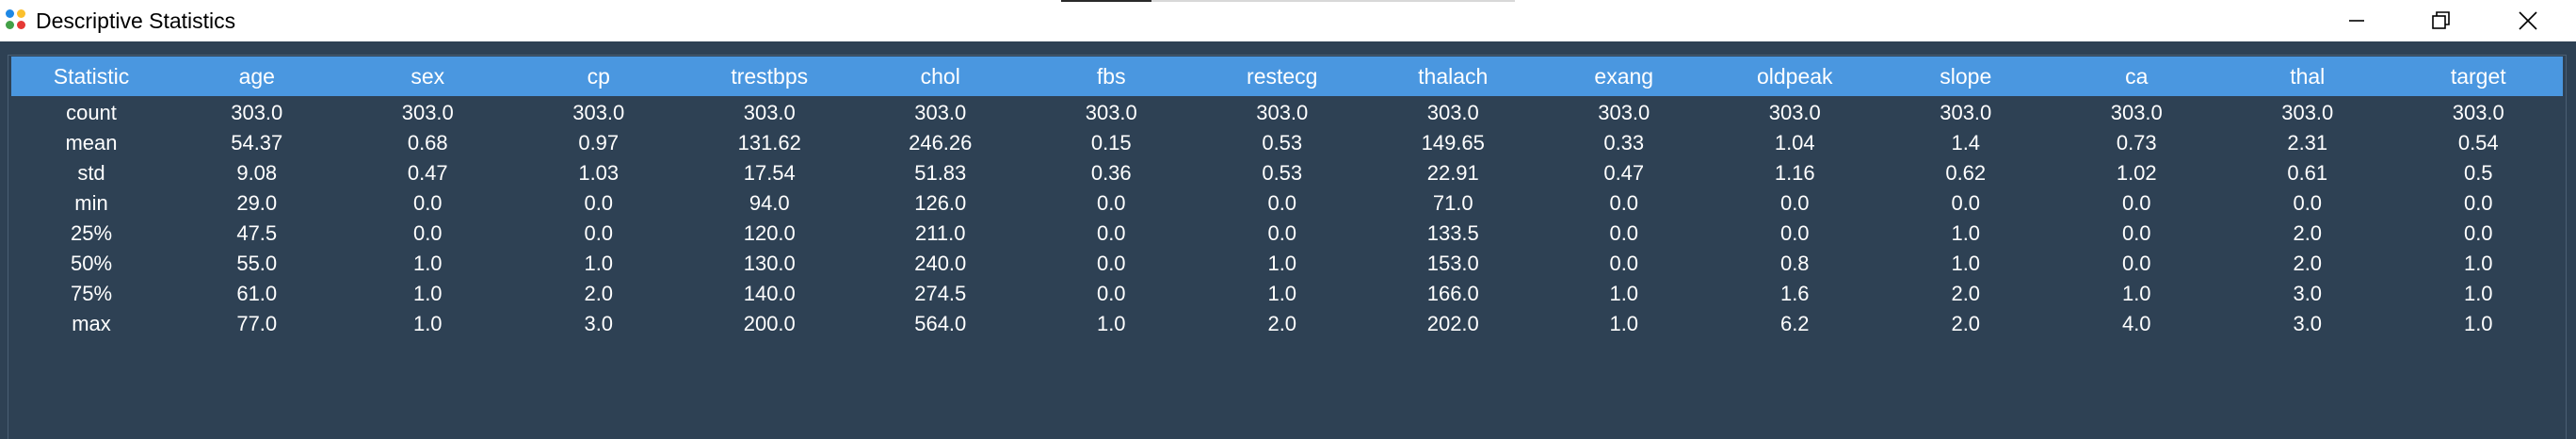 The height and width of the screenshot is (439, 2576). I want to click on row-label: min, so click(91, 203).